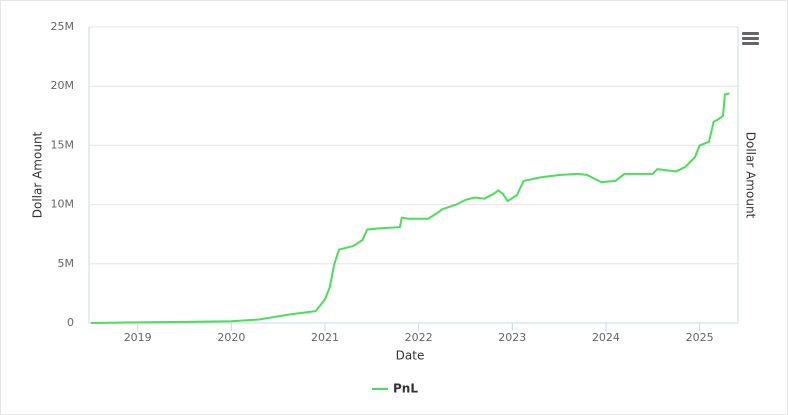 Image resolution: width=788 pixels, height=415 pixels. What do you see at coordinates (410, 356) in the screenshot?
I see `x-axis-title: Date` at bounding box center [410, 356].